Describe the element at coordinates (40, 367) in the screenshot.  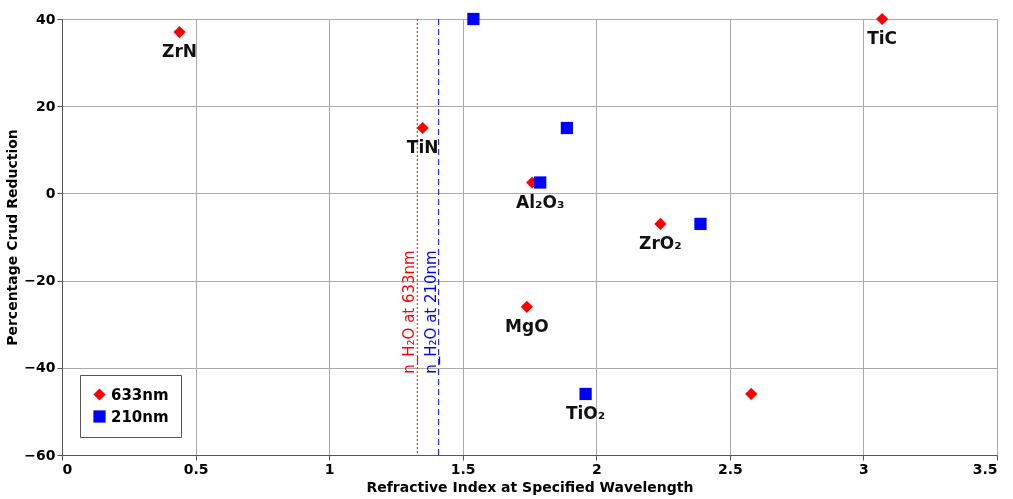
I see `y-tick-label: −40` at that location.